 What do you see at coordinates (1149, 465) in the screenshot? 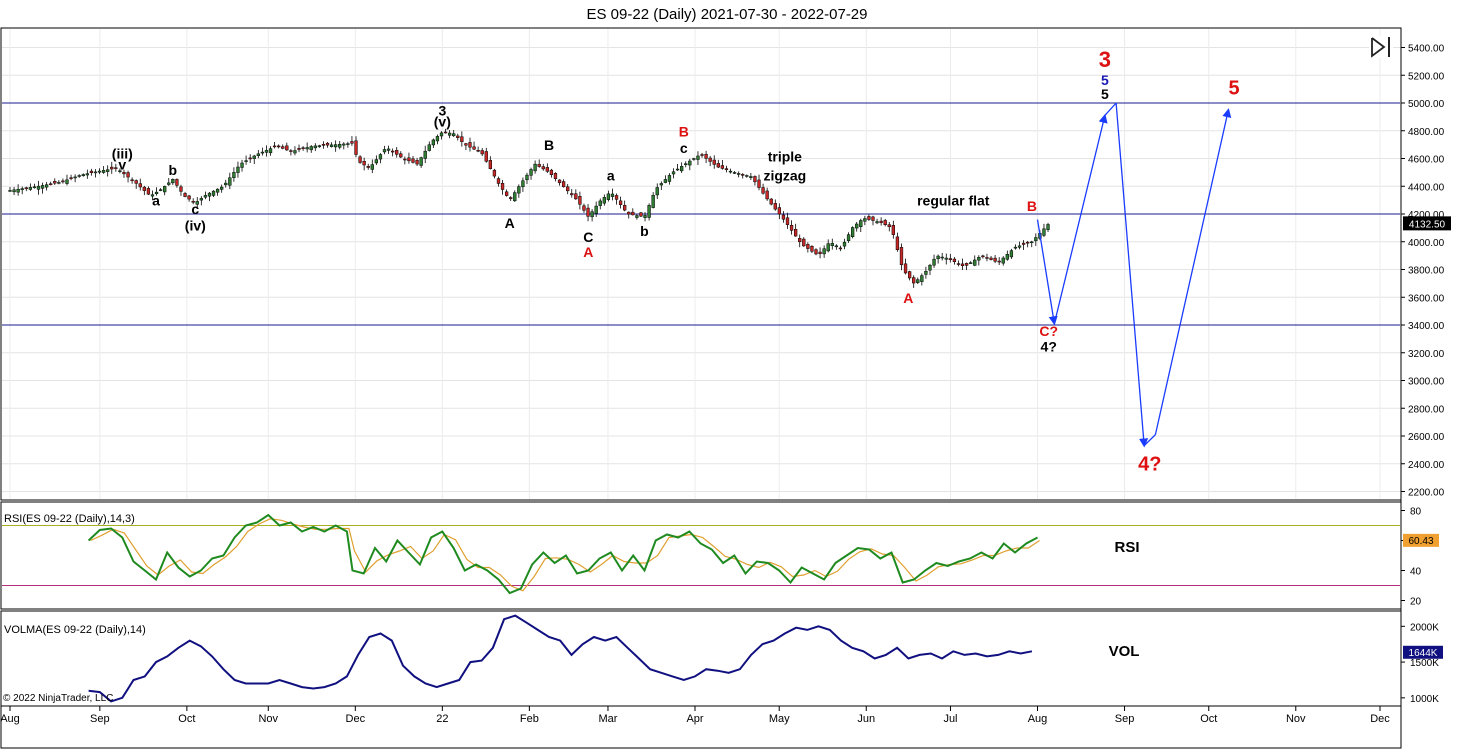
I see `wave-label: 4?` at bounding box center [1149, 465].